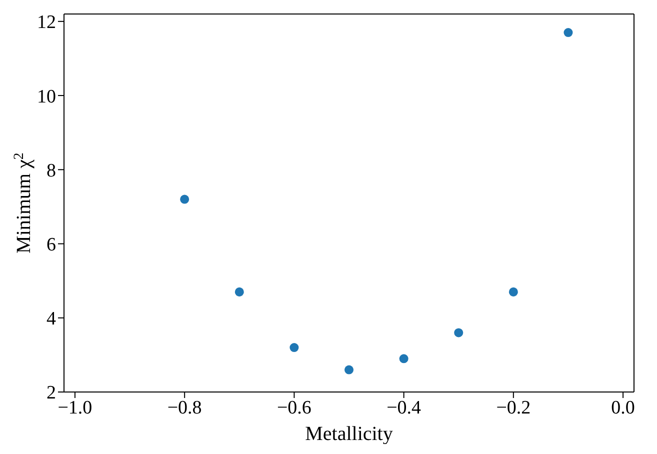 Image resolution: width=657 pixels, height=454 pixels. What do you see at coordinates (184, 407) in the screenshot?
I see `x-tick-label: −0.8` at bounding box center [184, 407].